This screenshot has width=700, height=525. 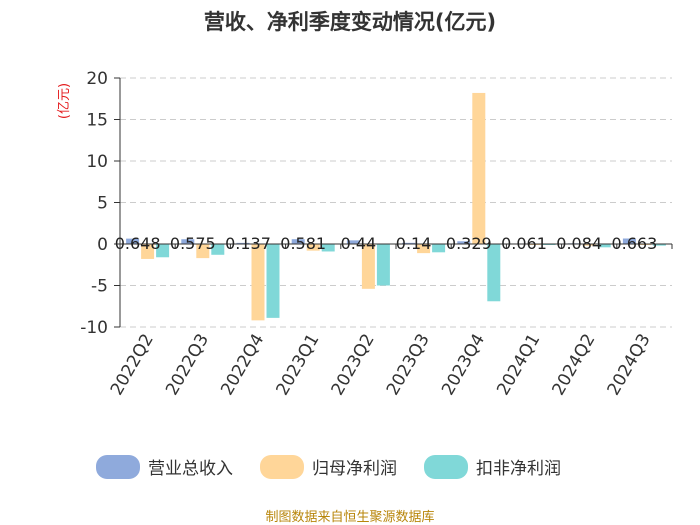 I want to click on y-axis-ticks: 20 15 10 5 0 -5 -10, so click(x=100, y=203).